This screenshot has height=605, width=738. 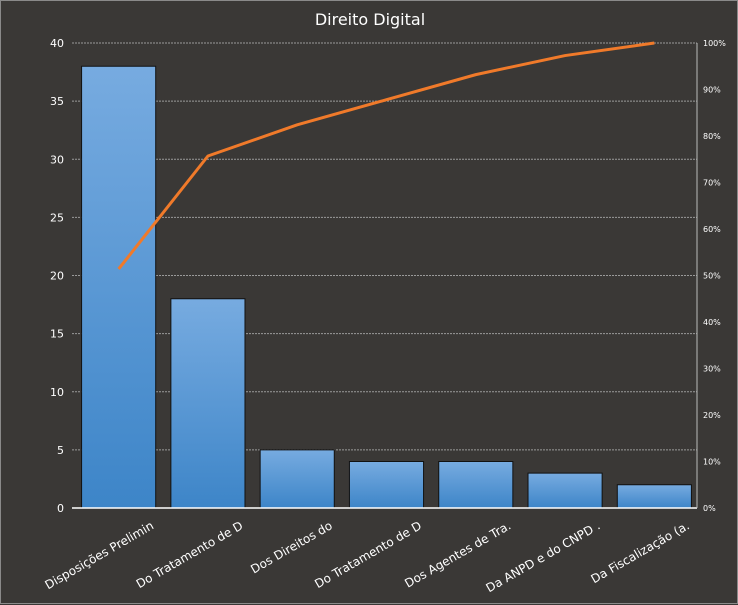 What do you see at coordinates (57, 334) in the screenshot?
I see `y-tick-label: 15` at bounding box center [57, 334].